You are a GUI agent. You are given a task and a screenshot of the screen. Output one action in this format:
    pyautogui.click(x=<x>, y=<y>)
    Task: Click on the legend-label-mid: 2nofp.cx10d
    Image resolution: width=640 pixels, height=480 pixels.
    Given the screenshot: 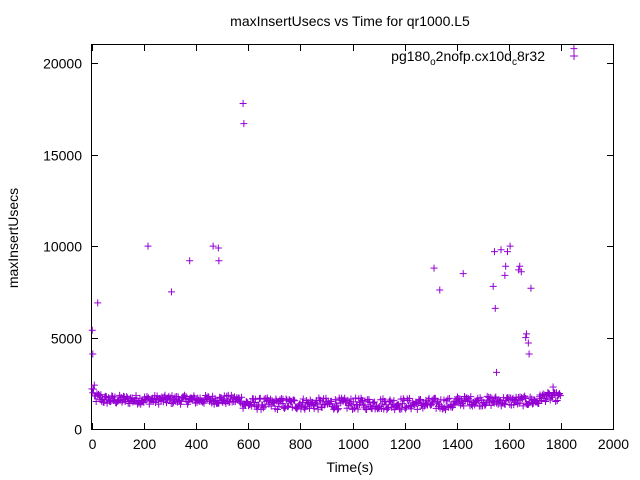 What is the action you would take?
    pyautogui.click(x=474, y=56)
    